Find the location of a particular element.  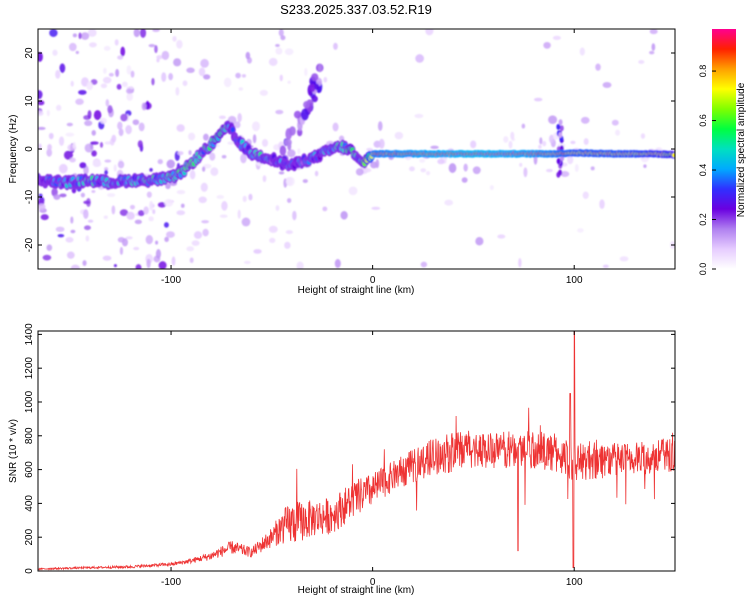

colorbar-tick-label: 0.6 is located at coordinates (703, 120).